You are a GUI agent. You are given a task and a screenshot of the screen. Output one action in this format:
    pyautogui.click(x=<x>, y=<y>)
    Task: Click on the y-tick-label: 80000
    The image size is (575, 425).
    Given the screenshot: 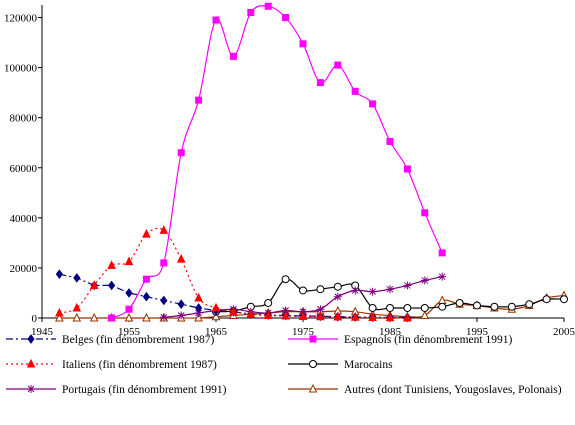 What is the action you would take?
    pyautogui.click(x=24, y=119)
    